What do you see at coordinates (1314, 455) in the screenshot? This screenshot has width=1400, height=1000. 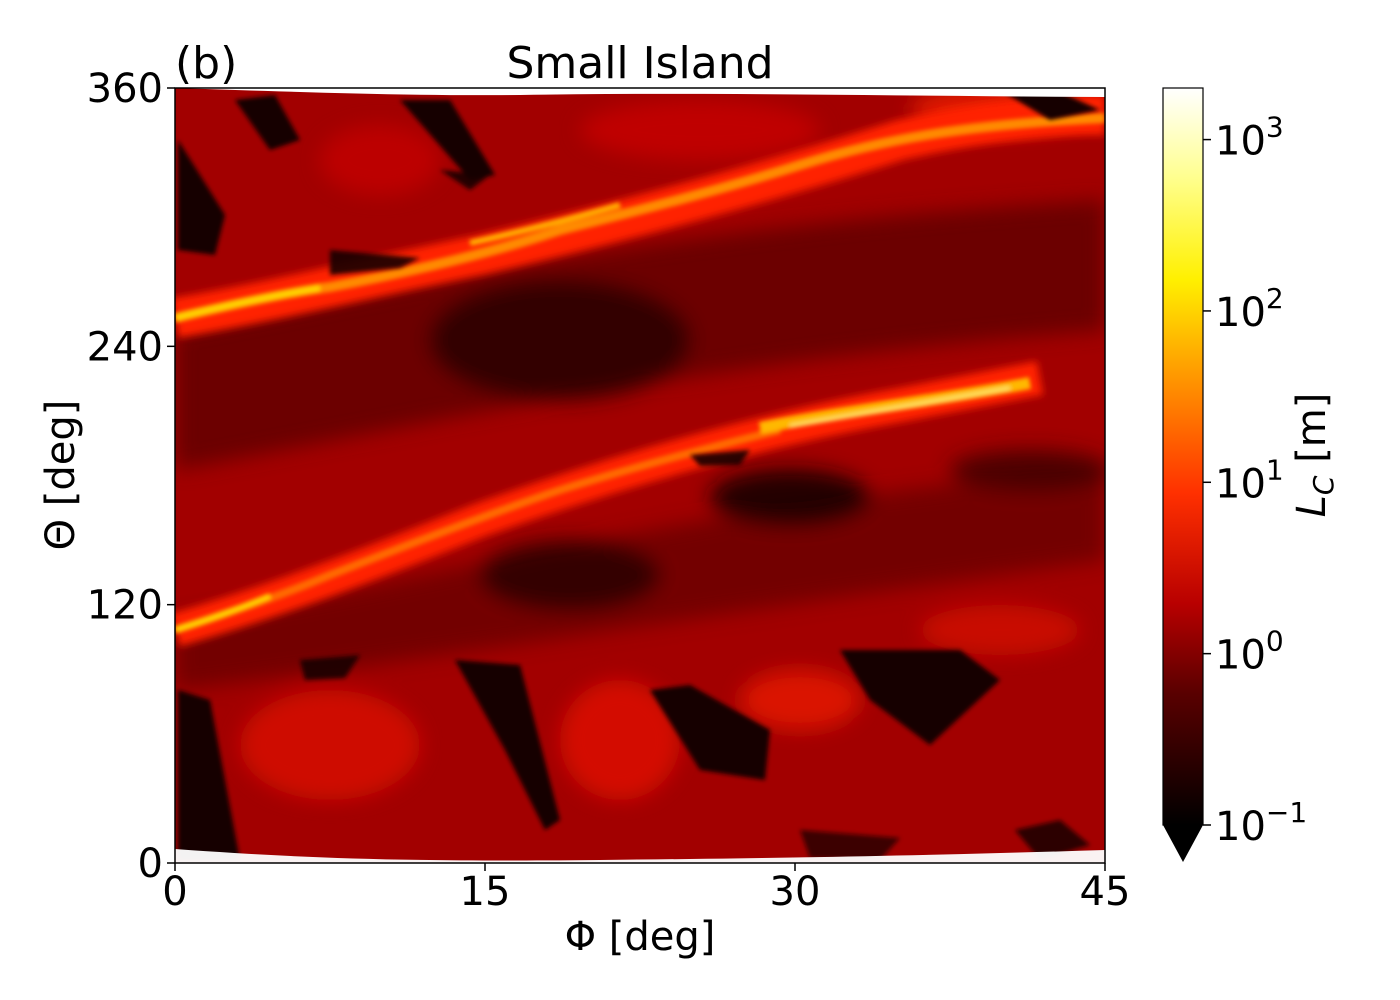 I see `colorbar-label: LC [m]` at bounding box center [1314, 455].